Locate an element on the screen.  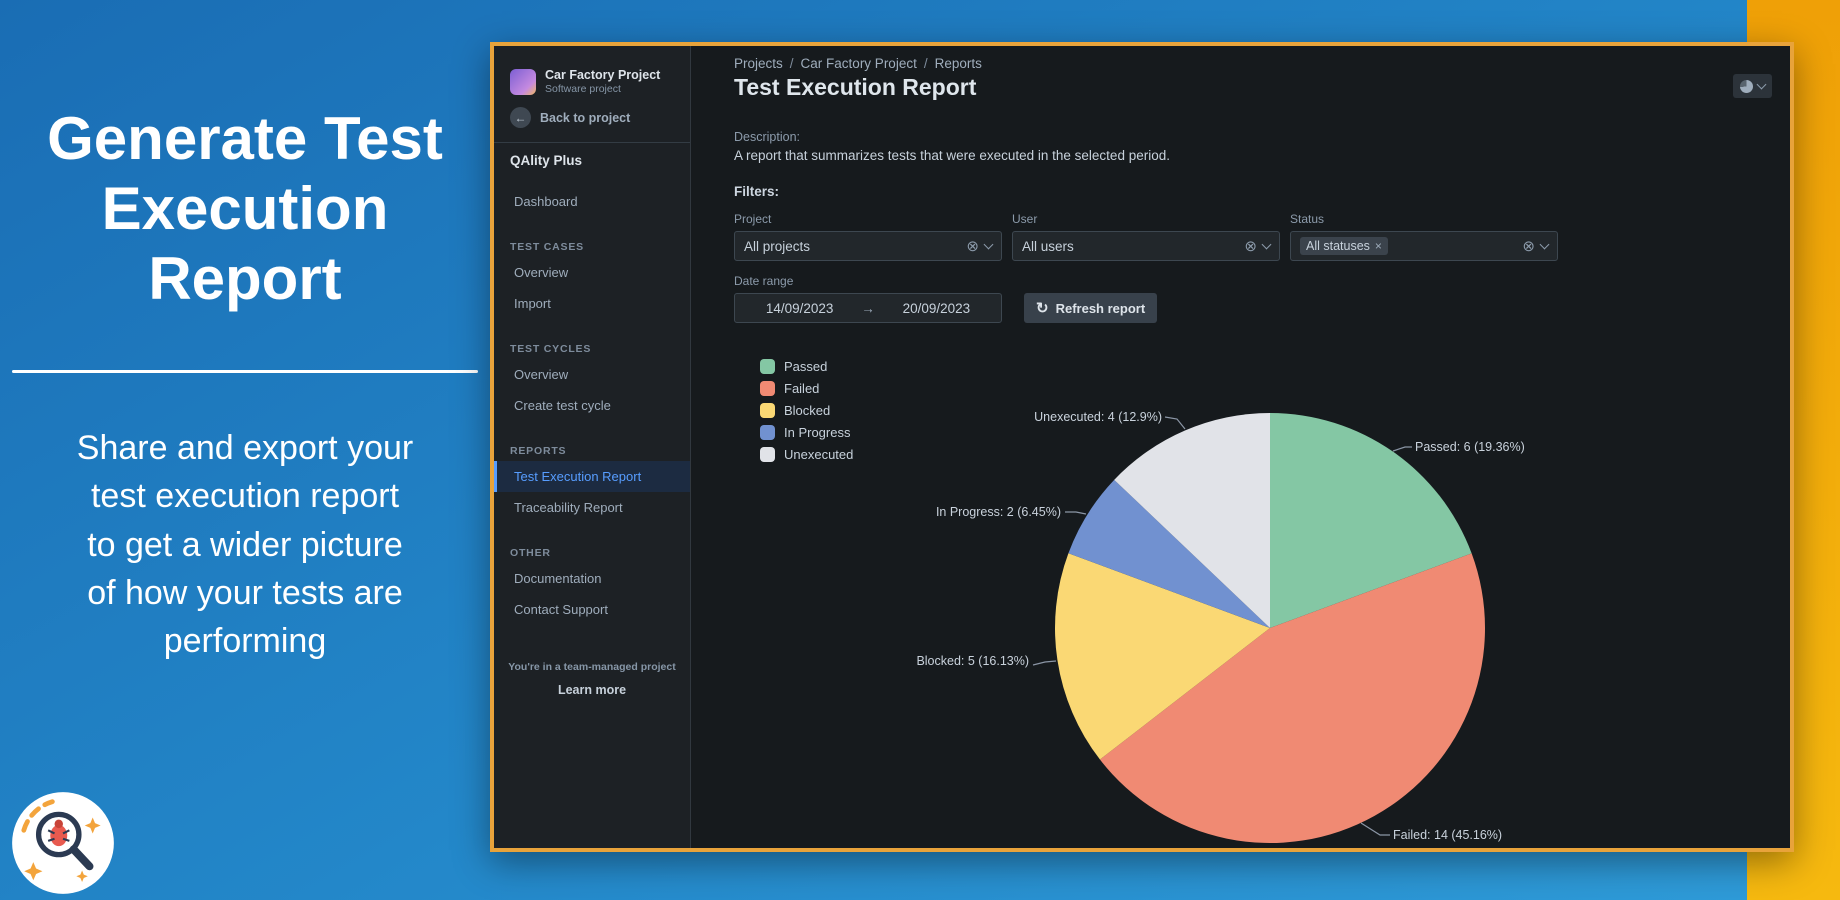
date-range-field: Date range 14/09/2023 → 20/09/2023 is located at coordinates (868, 298).